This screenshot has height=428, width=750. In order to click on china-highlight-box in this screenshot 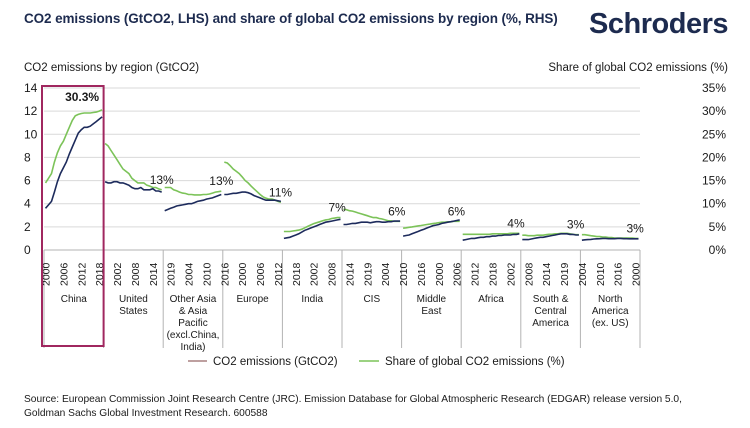, I will do `click(73, 216)`.